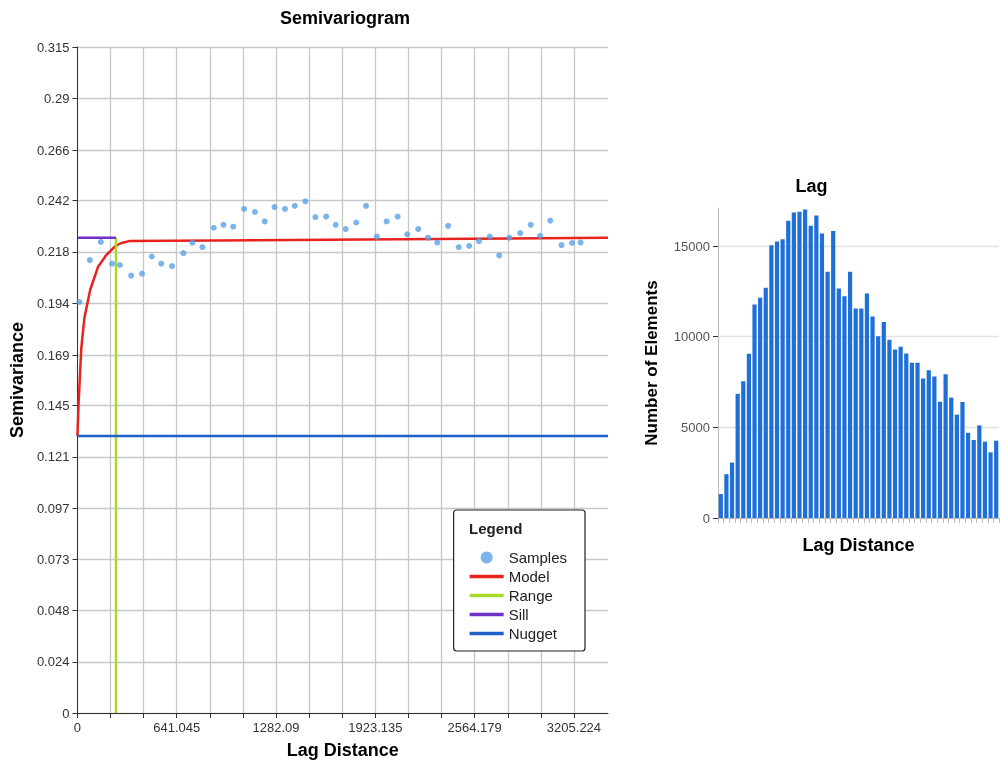 The width and height of the screenshot is (1003, 766). I want to click on y-tick-label: 0.169, so click(53, 356).